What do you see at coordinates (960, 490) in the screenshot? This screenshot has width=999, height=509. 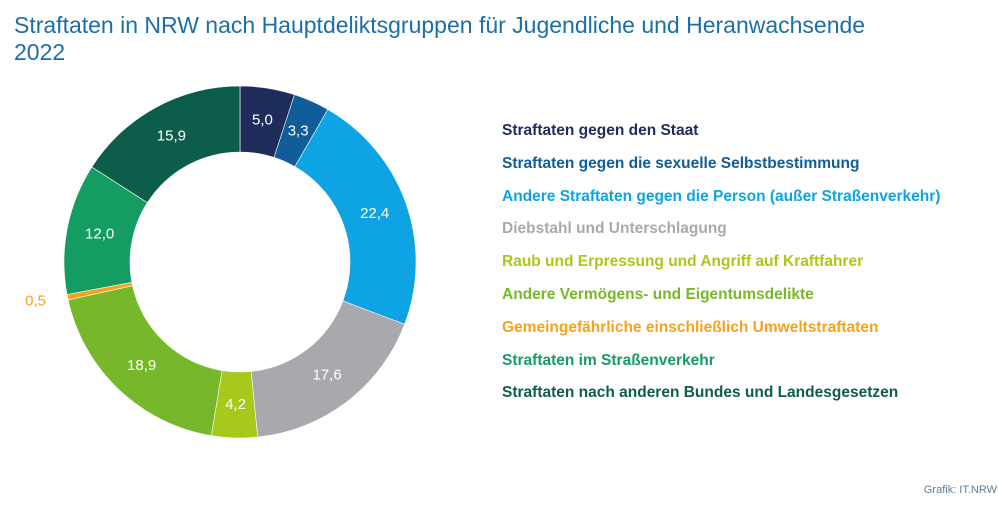 I see `source-note: Grafik: IT.NRW` at bounding box center [960, 490].